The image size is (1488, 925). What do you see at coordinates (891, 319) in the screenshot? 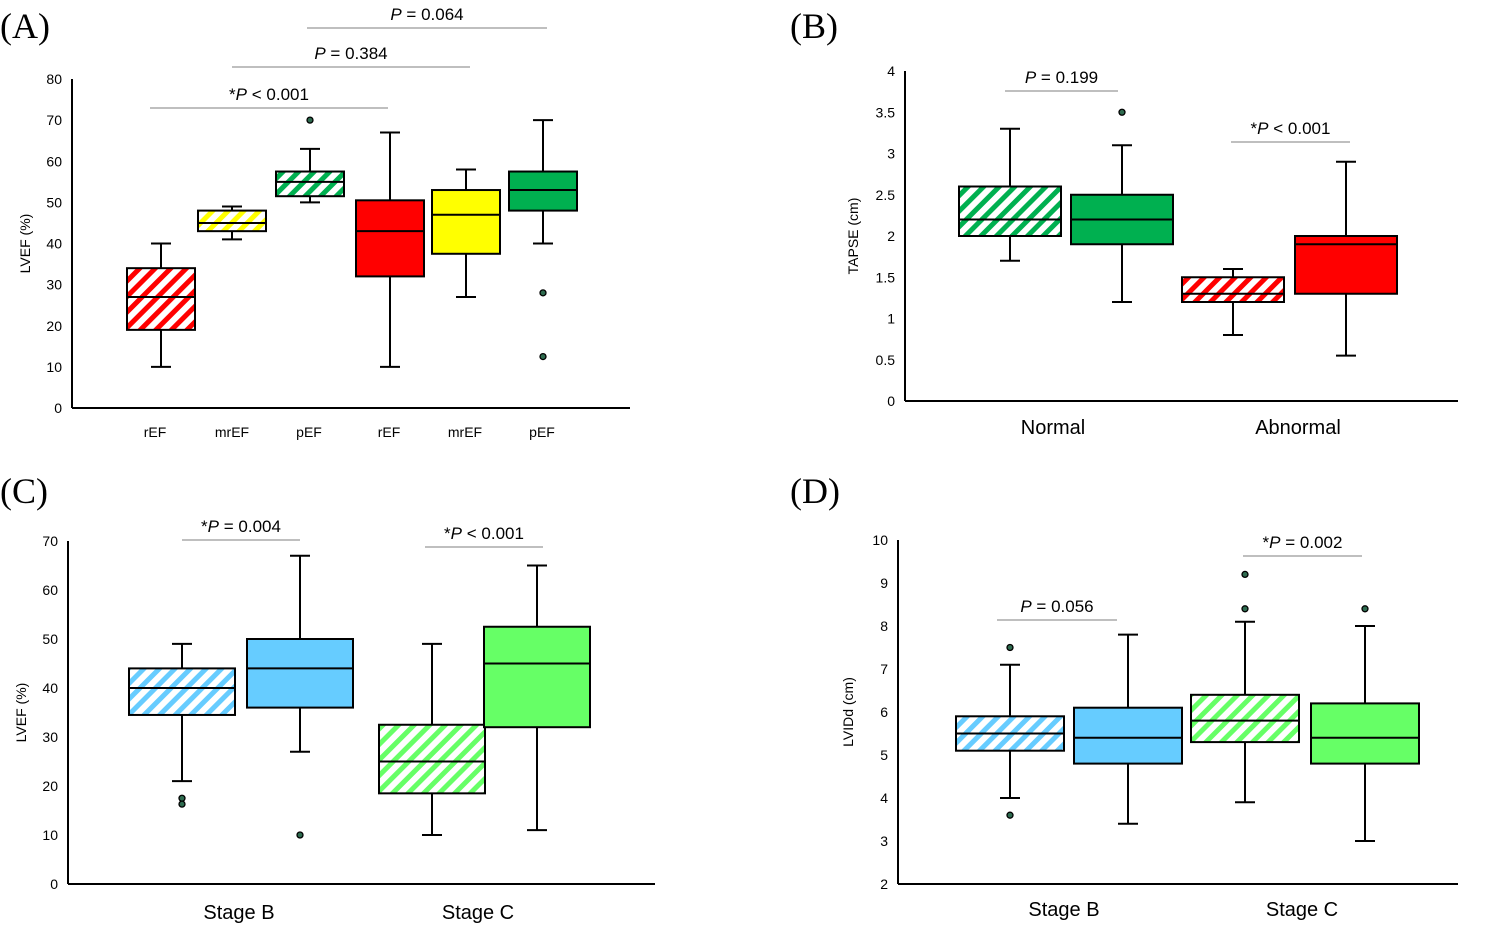
I see `y-tick-label: 1` at bounding box center [891, 319].